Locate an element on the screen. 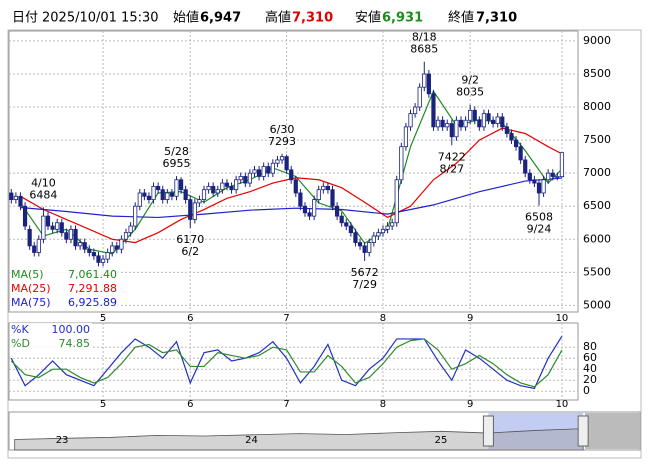  high: 7,310 is located at coordinates (312, 18).